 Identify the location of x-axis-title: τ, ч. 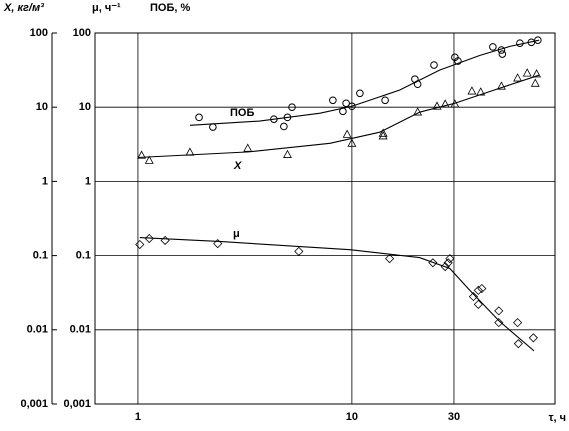
(557, 418).